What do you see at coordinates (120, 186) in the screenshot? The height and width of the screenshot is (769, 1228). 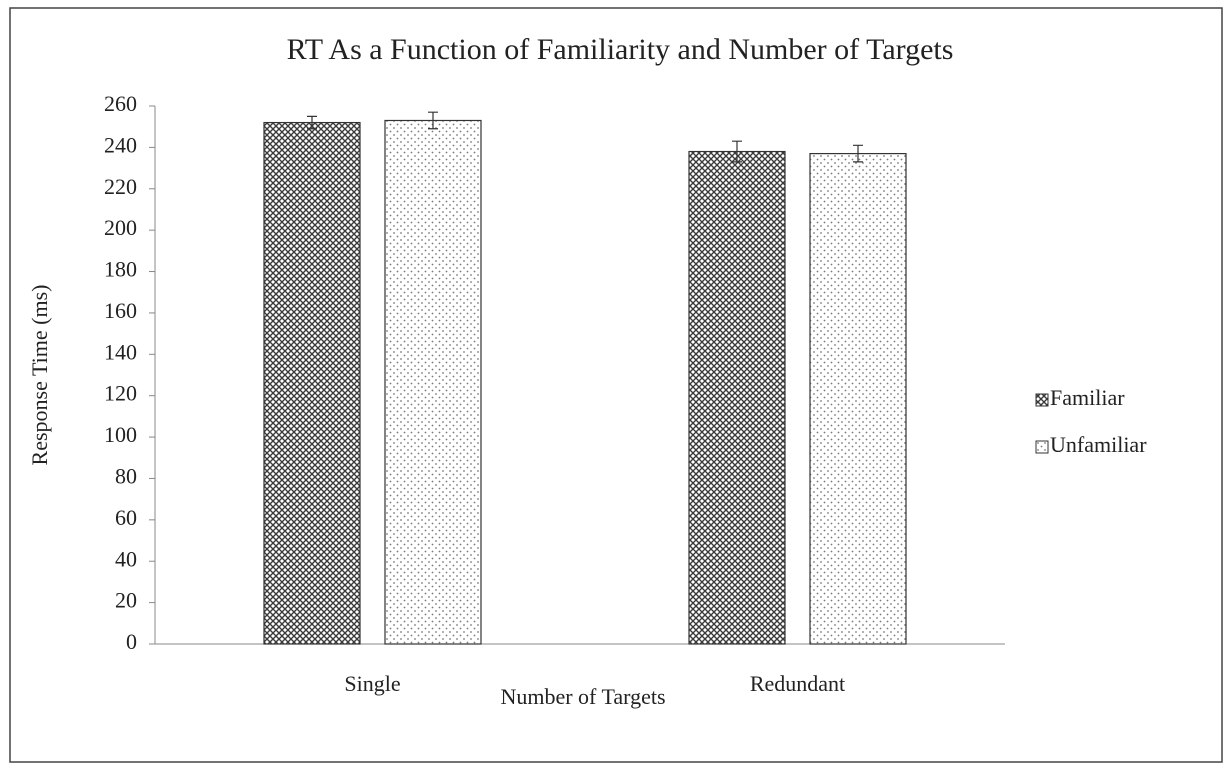 I see `y-tick-label: 220` at bounding box center [120, 186].